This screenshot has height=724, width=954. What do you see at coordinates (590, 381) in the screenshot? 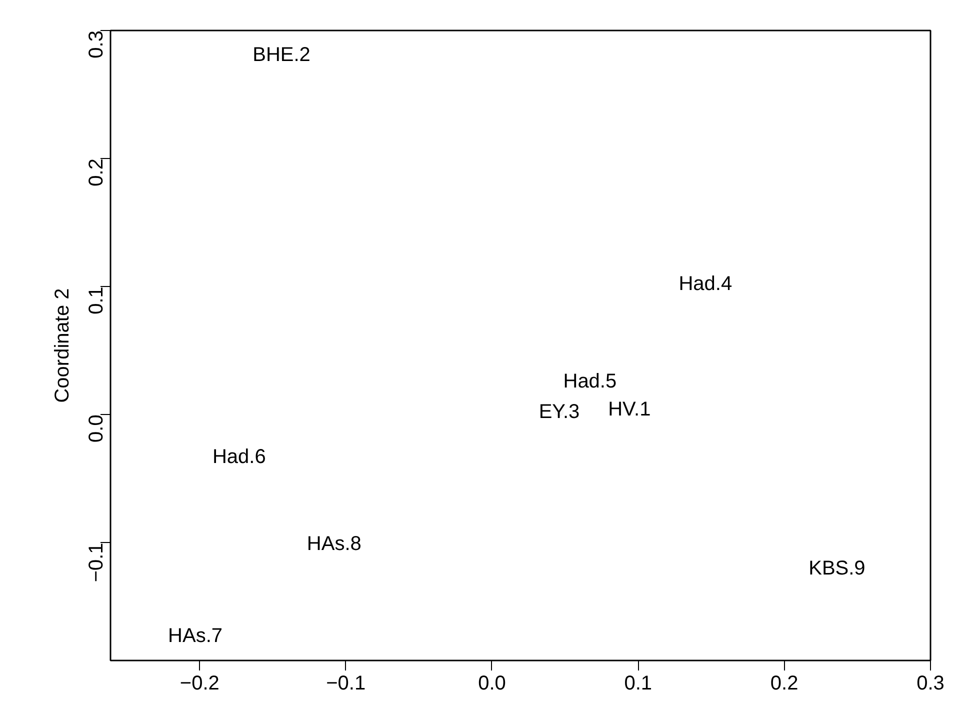
I see `series-label: Had.5` at bounding box center [590, 381].